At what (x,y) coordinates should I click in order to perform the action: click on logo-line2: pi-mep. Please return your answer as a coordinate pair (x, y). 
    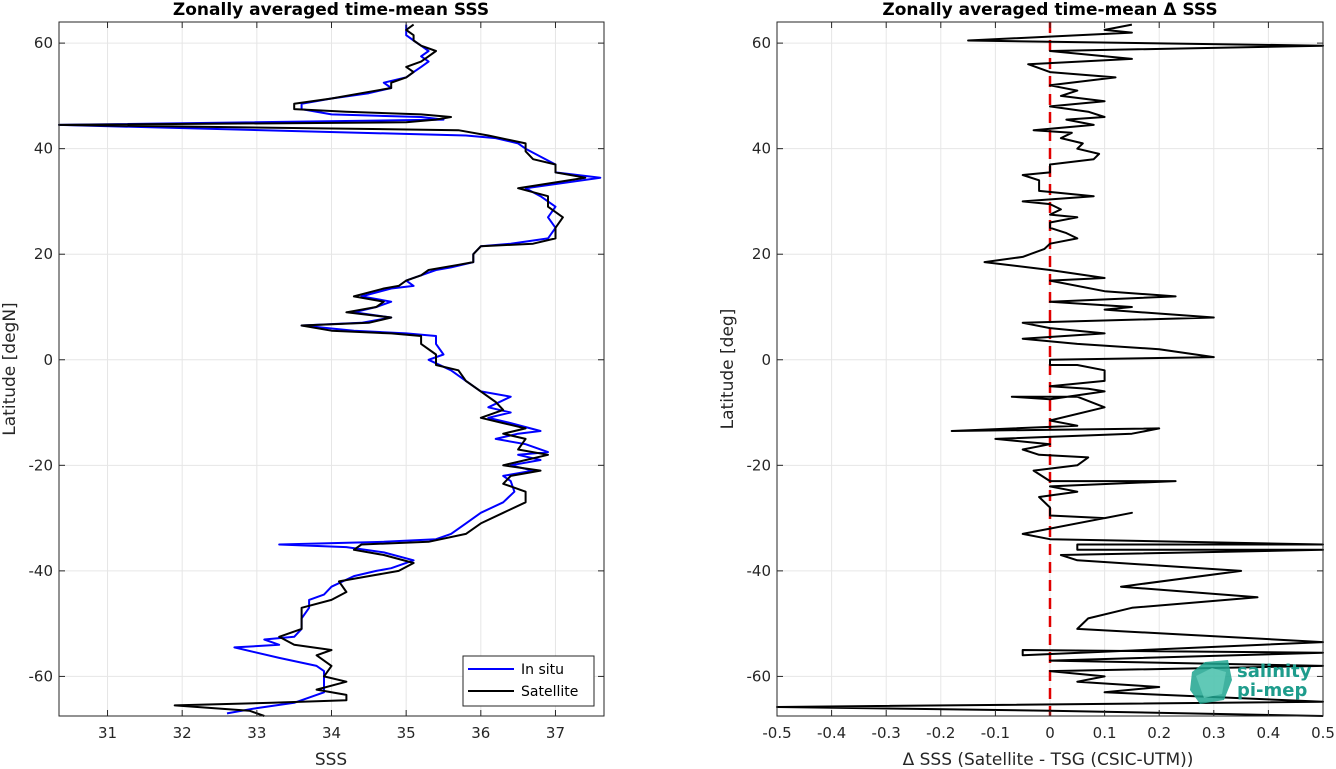
    Looking at the image, I should click on (1272, 690).